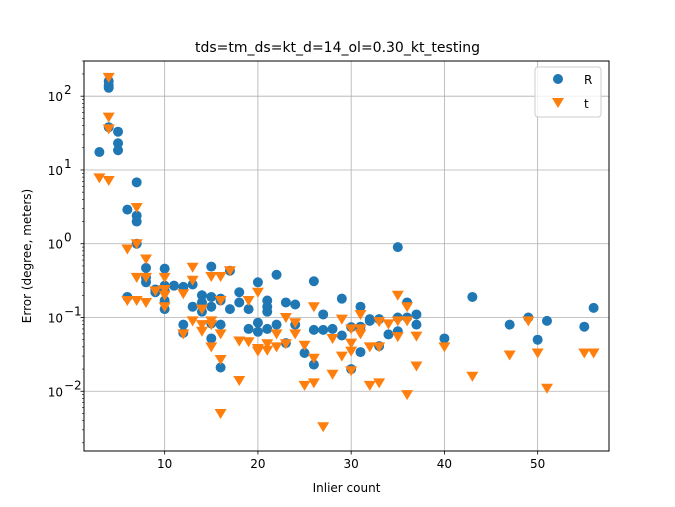 The height and width of the screenshot is (507, 675). Describe the element at coordinates (558, 103) in the screenshot. I see `legend-marker-t` at that location.